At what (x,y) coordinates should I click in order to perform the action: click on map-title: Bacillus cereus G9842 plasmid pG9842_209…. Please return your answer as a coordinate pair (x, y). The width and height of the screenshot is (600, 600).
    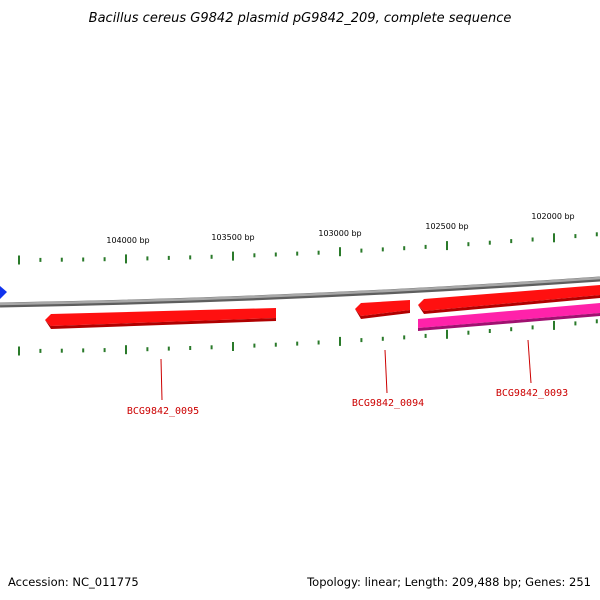
    Looking at the image, I should click on (300, 18).